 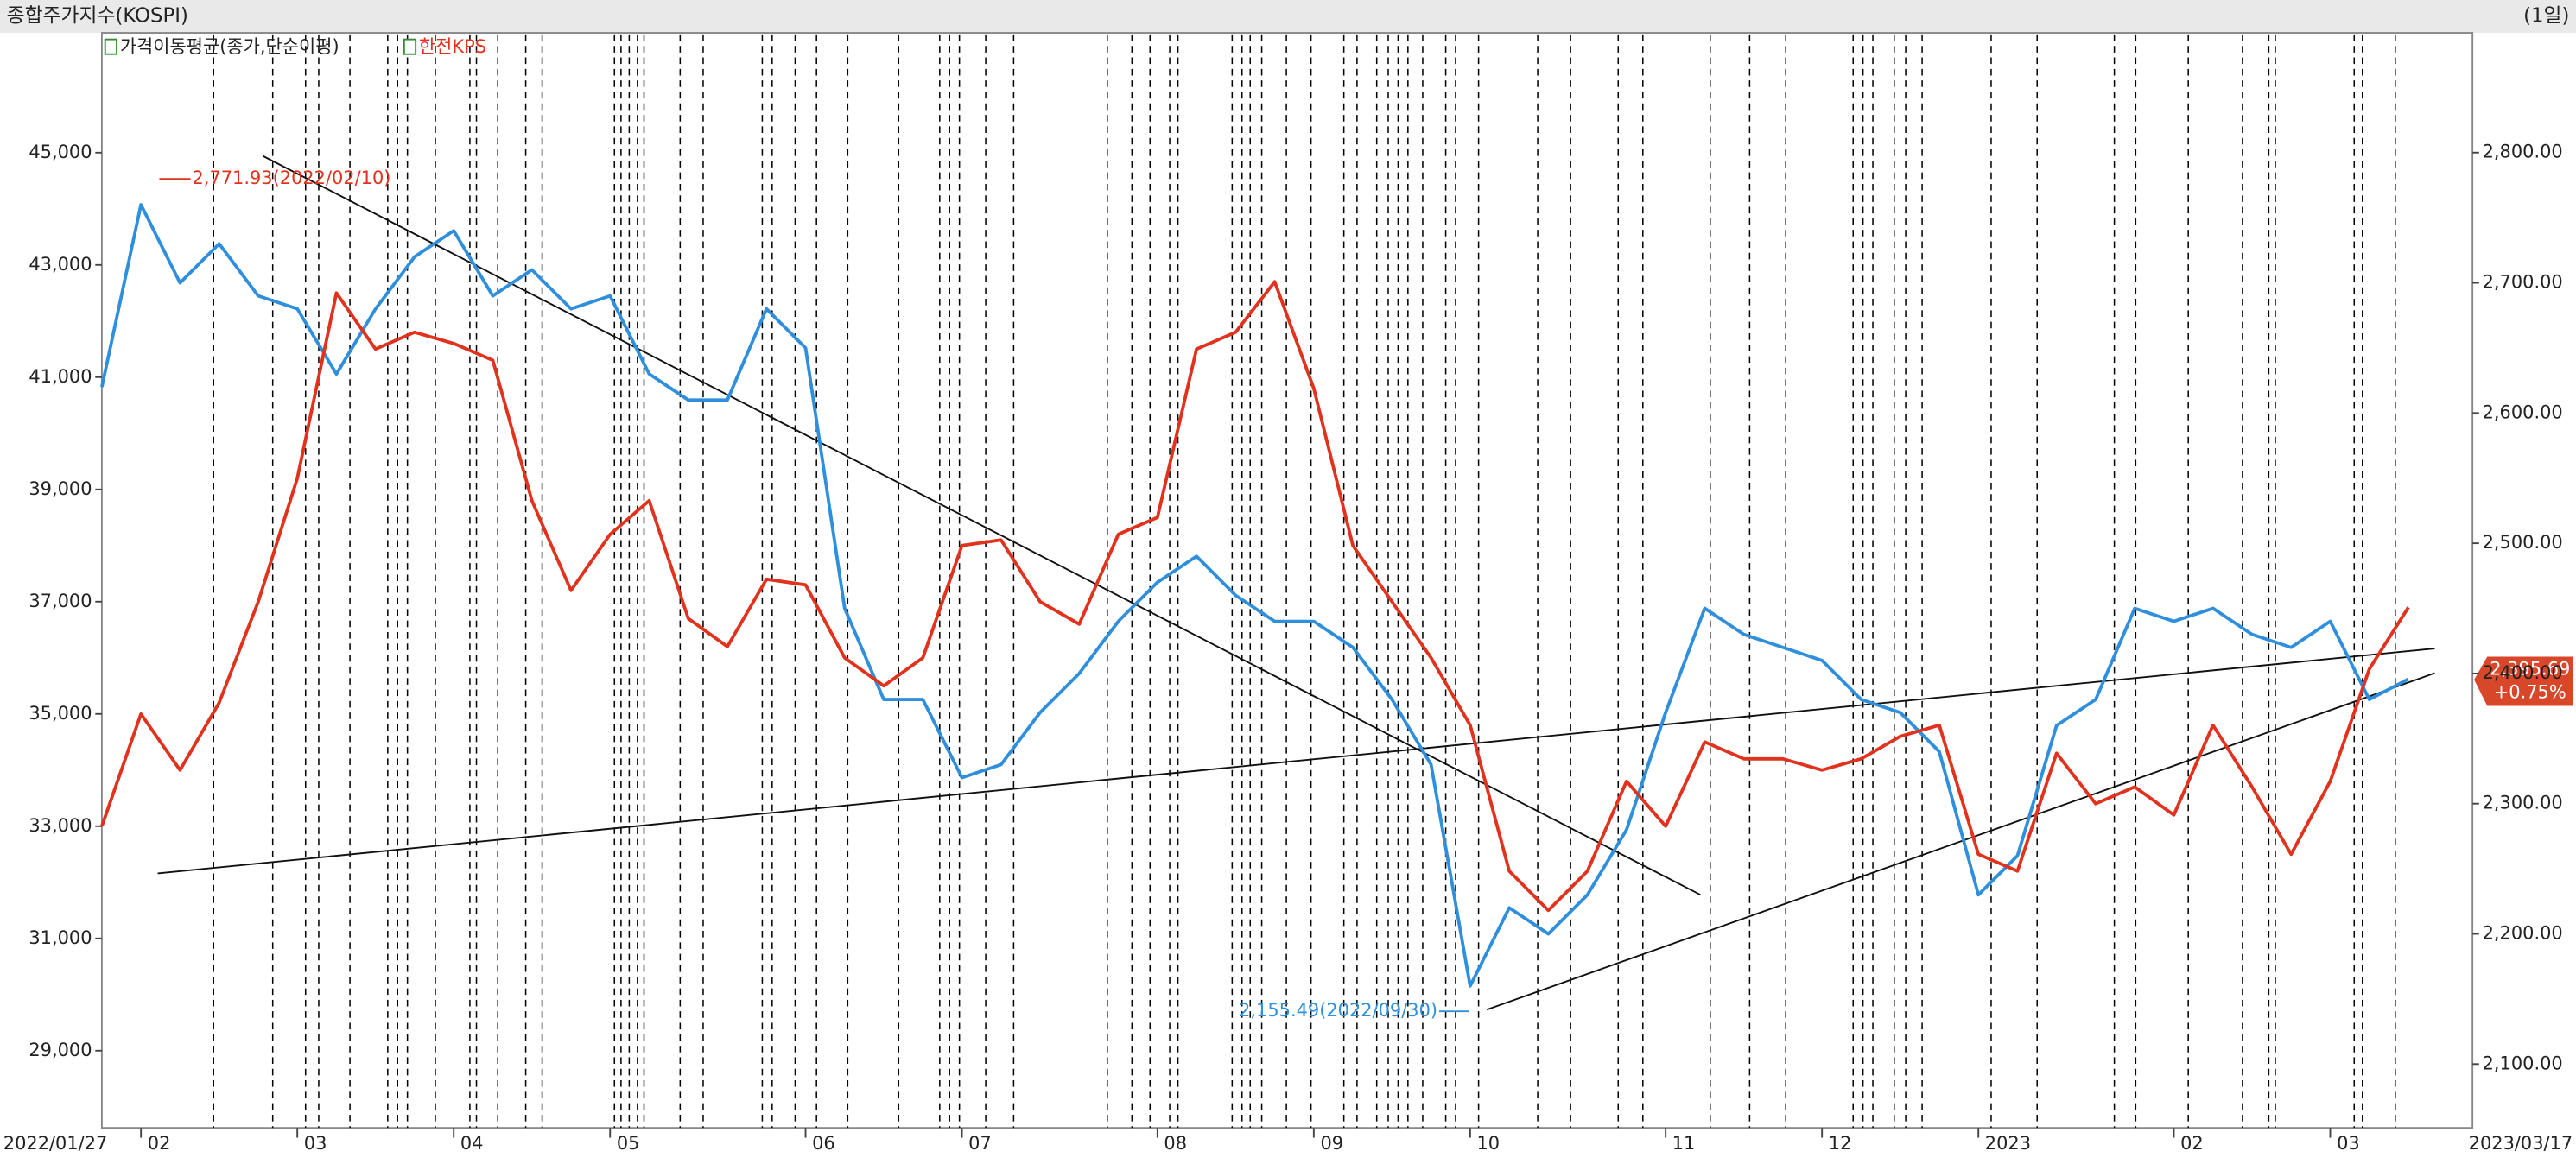 I want to click on x-tick-label: 10, so click(x=1488, y=1144).